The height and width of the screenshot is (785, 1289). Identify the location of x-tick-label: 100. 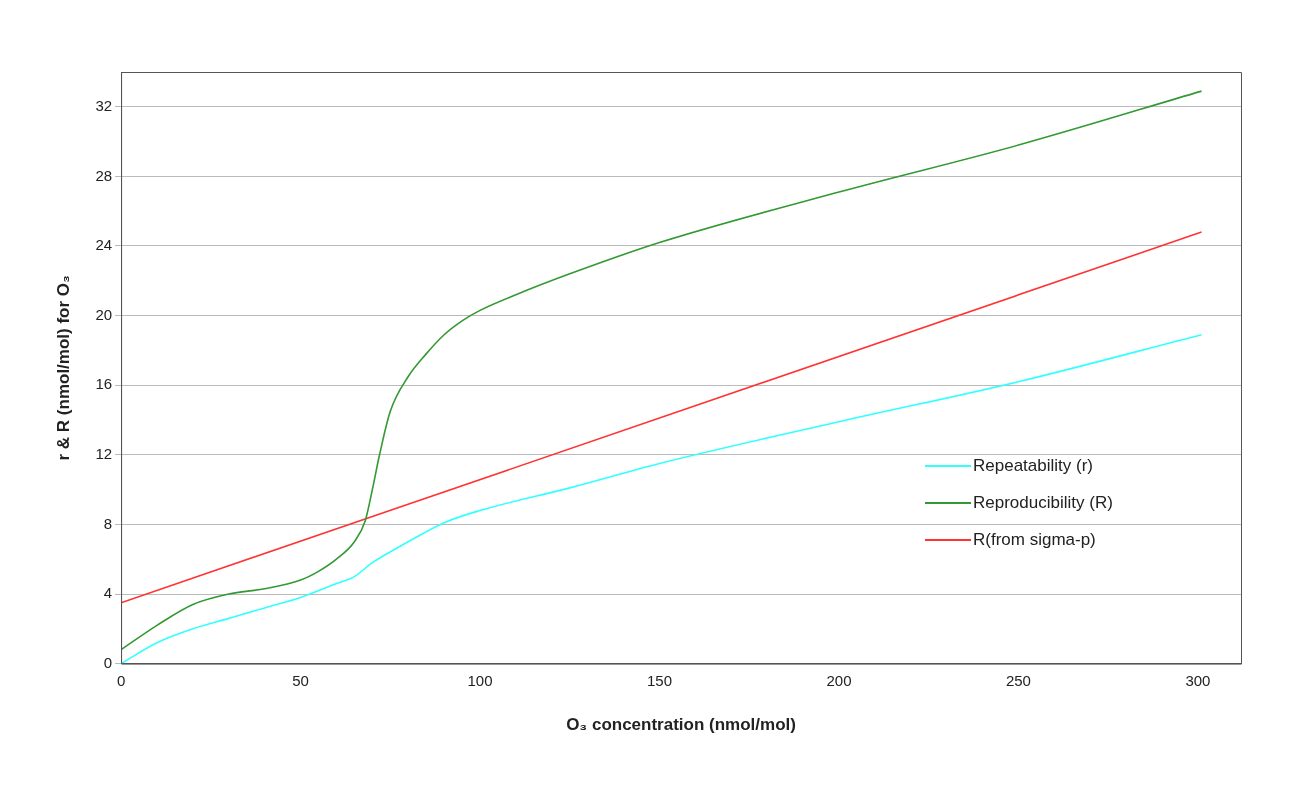
(480, 680).